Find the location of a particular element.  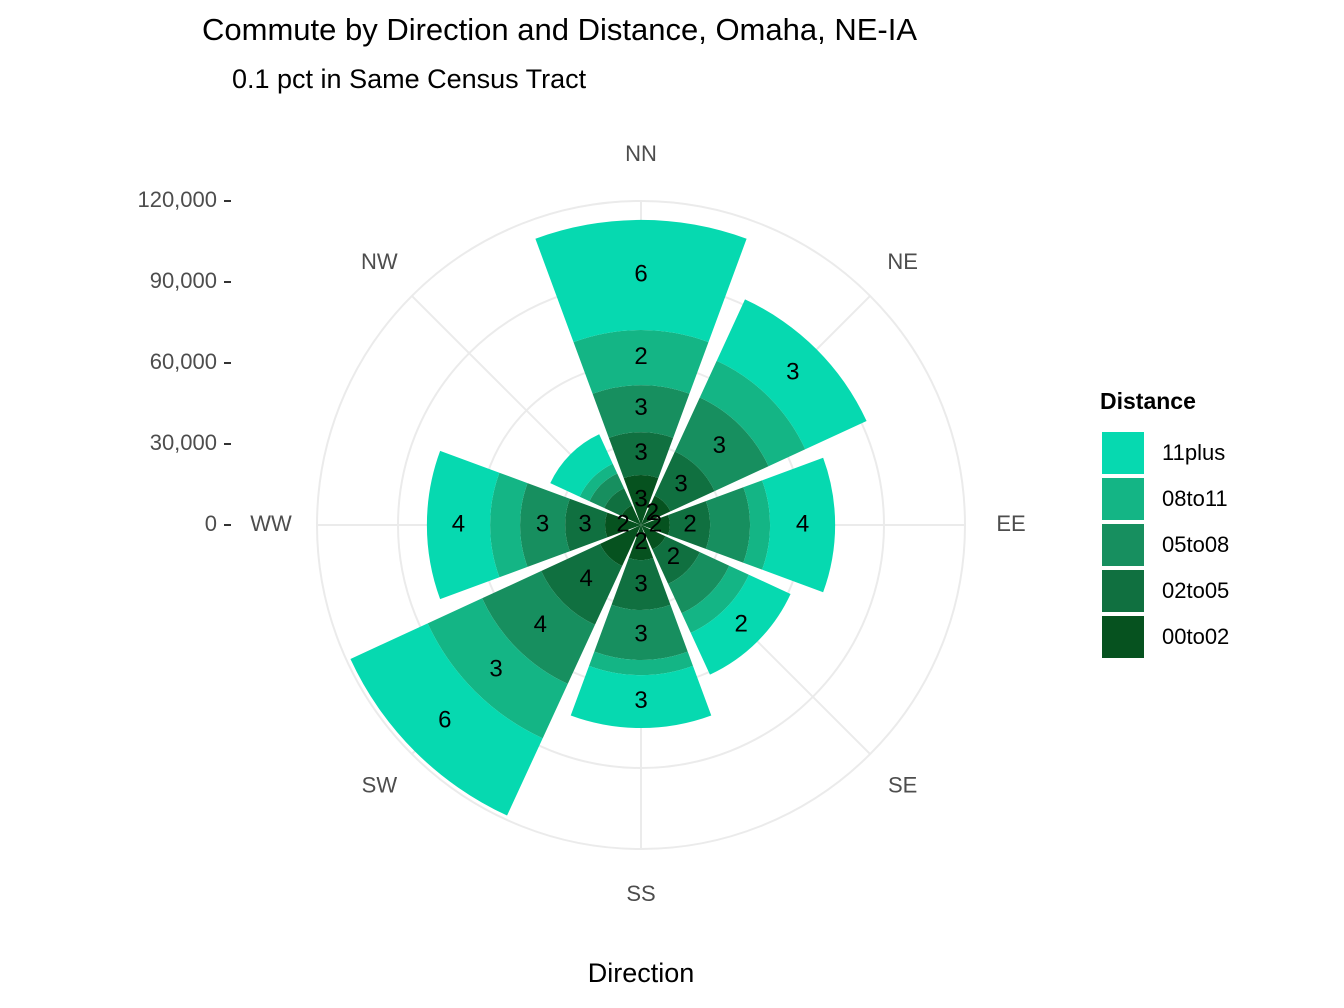

legend-label: 08to11 is located at coordinates (1195, 498).